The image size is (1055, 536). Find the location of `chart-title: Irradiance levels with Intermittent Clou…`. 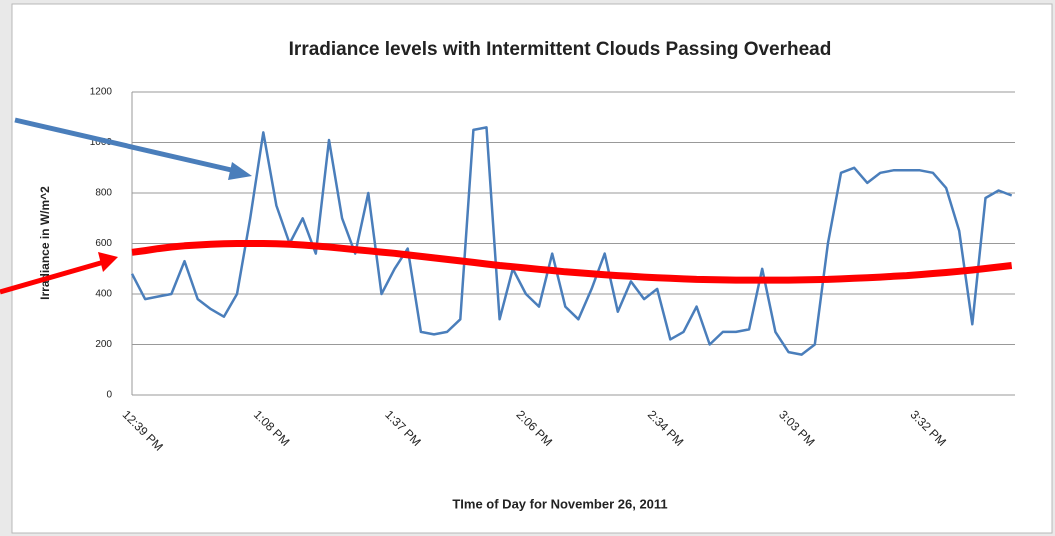

chart-title: Irradiance levels with Intermittent Clou… is located at coordinates (560, 49).